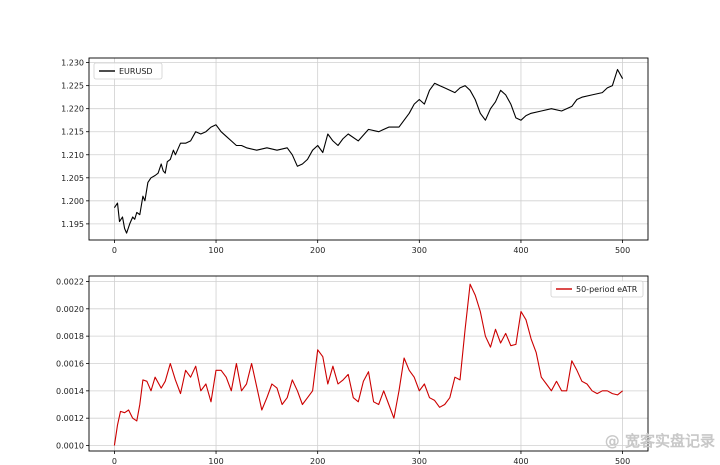  Describe the element at coordinates (70, 391) in the screenshot. I see `y-tick-label: 0.0014` at that location.